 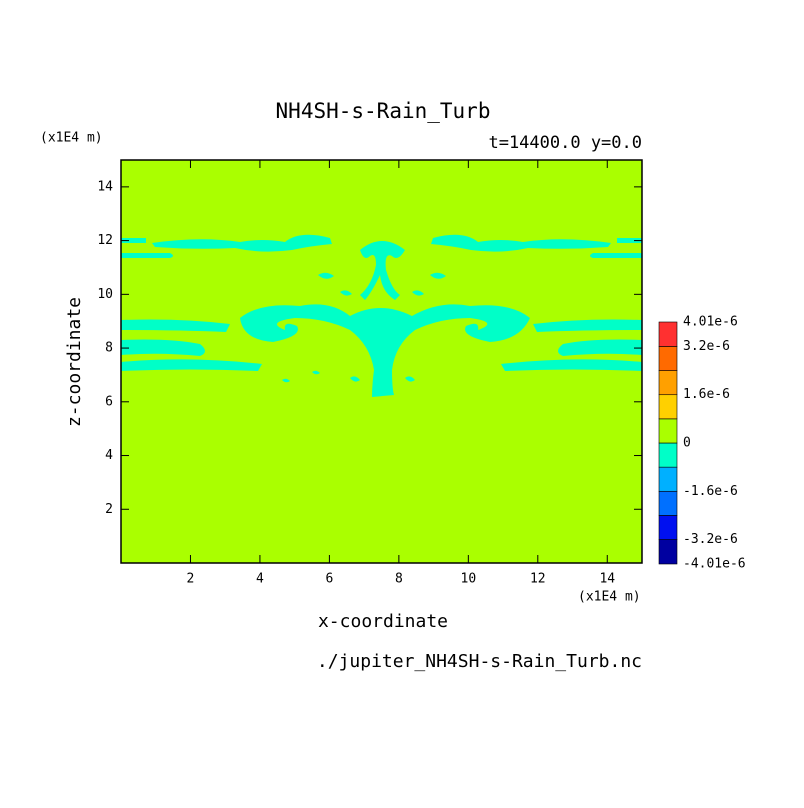 I want to click on x-tick-label: 2, so click(x=191, y=579).